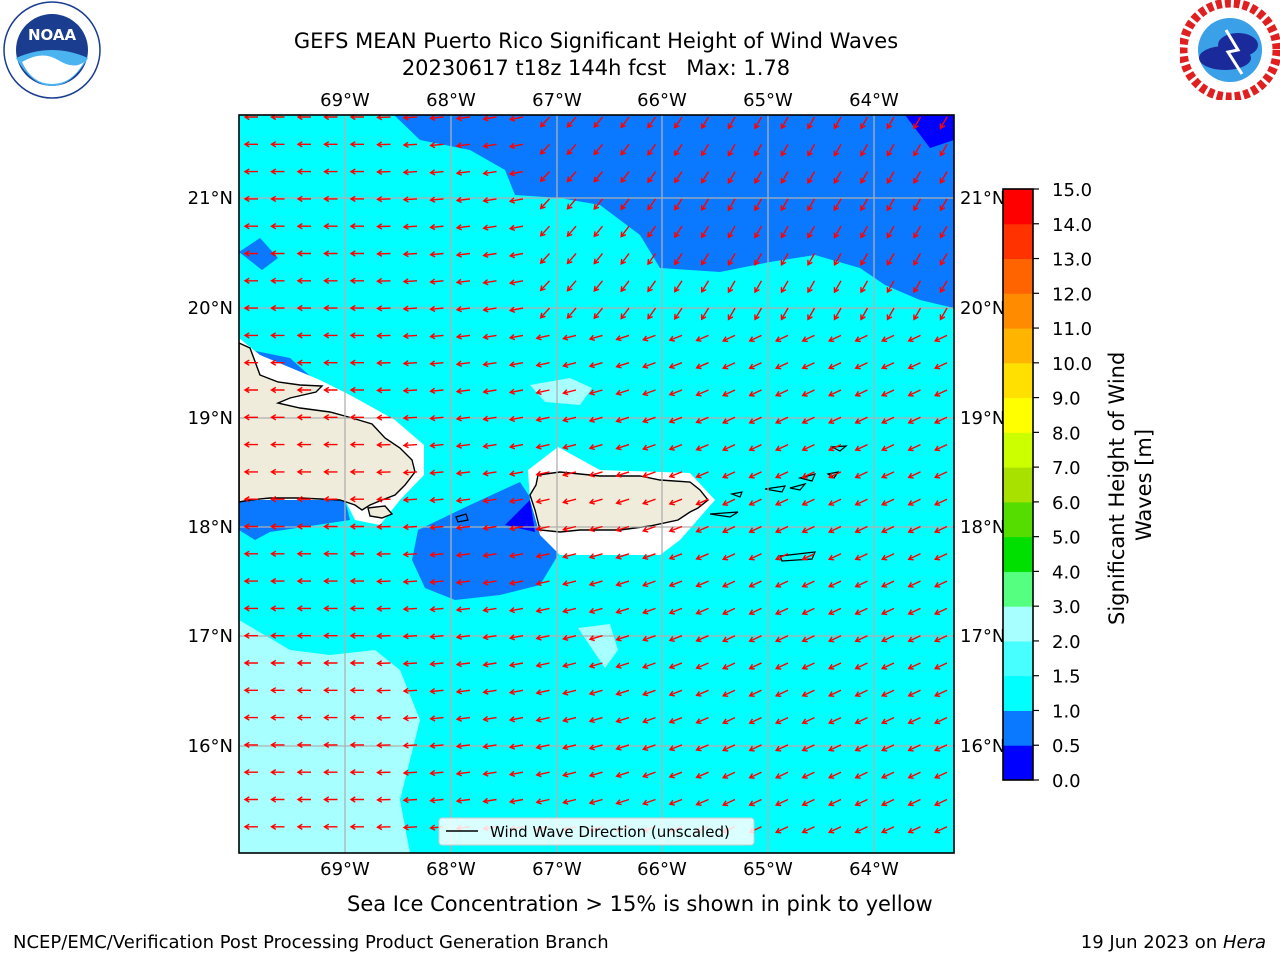 This screenshot has width=1280, height=960. What do you see at coordinates (345, 100) in the screenshot?
I see `lon-label: 69°W` at bounding box center [345, 100].